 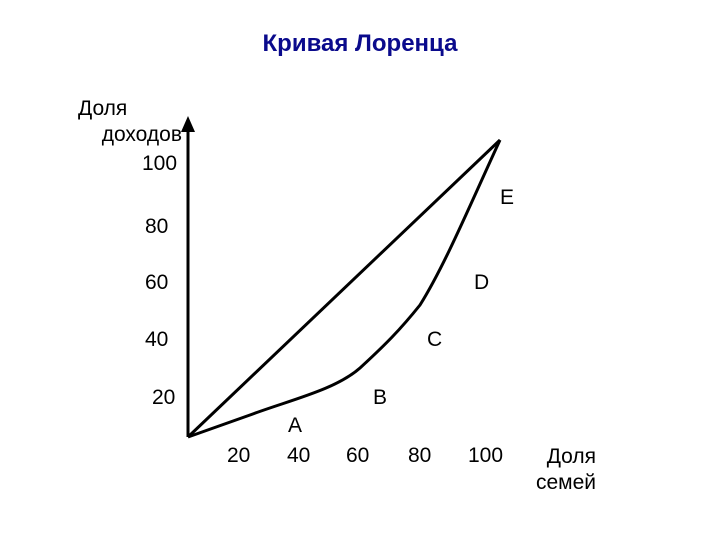 What do you see at coordinates (157, 339) in the screenshot?
I see `y-tick-40: 40` at bounding box center [157, 339].